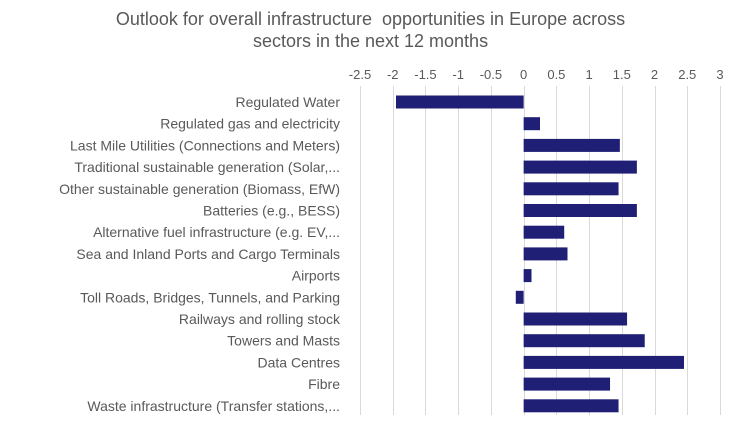 Image resolution: width=741 pixels, height=430 pixels. Describe the element at coordinates (588, 74) in the screenshot. I see `x-tick-label: 1` at that location.